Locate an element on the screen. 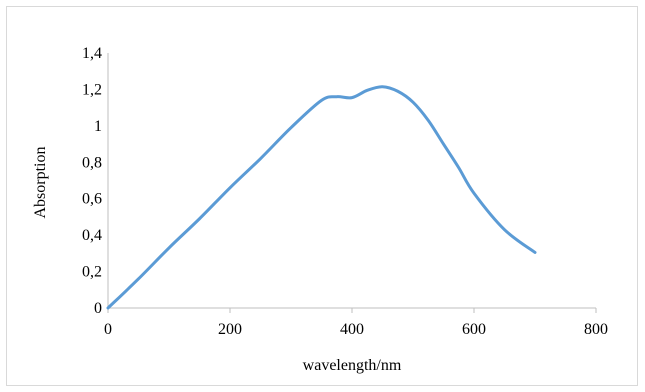 Image resolution: width=645 pixels, height=392 pixels. x-axis-title: wavelength/nm is located at coordinates (352, 365).